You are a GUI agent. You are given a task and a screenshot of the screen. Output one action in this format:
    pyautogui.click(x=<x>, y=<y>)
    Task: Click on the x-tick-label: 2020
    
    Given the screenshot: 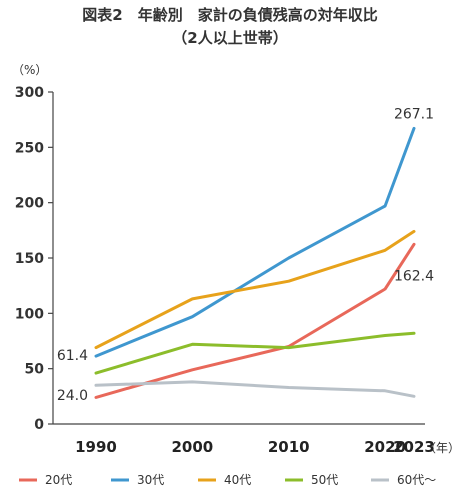 What is the action you would take?
    pyautogui.click(x=385, y=447)
    